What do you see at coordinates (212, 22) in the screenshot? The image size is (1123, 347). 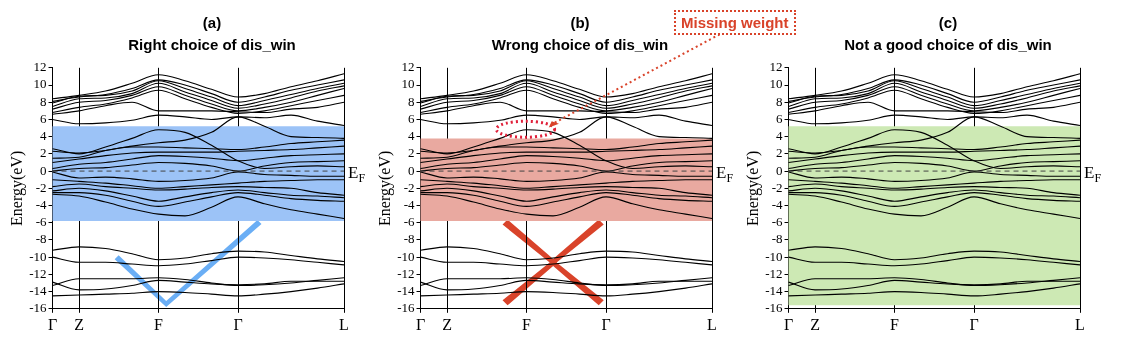 I see `chart-title: (a)` at bounding box center [212, 22].